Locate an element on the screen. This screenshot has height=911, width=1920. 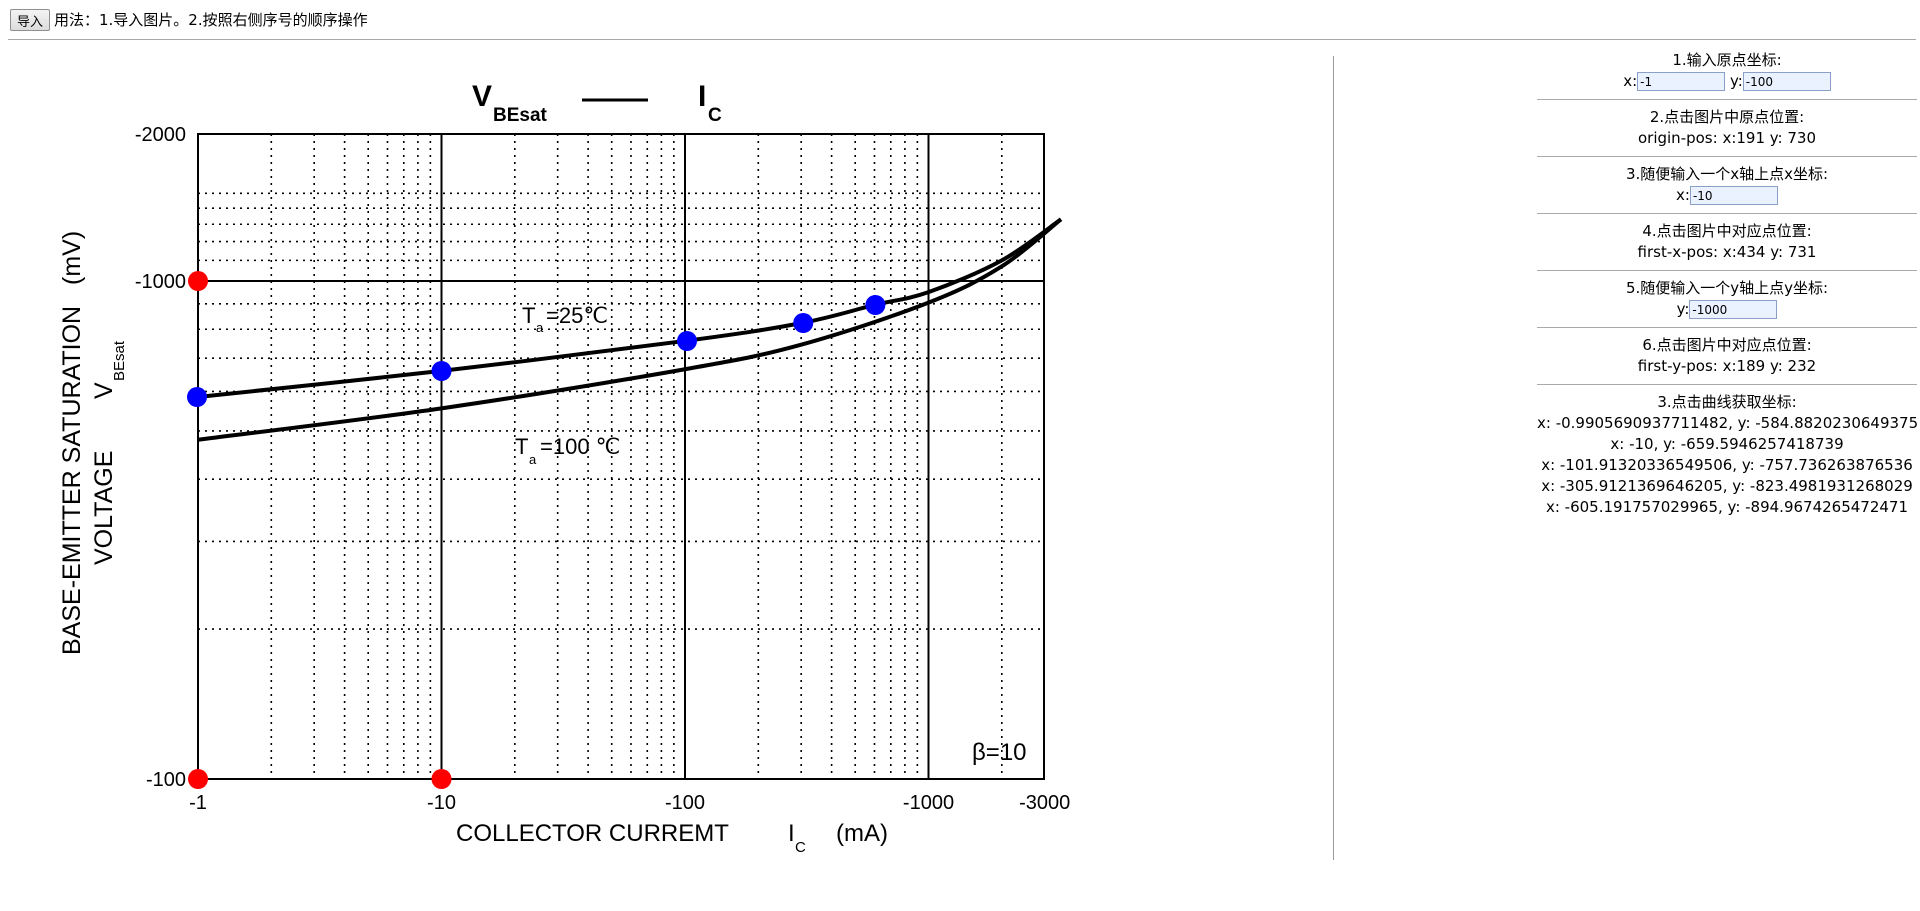
step-origin-input: 1.输入原点坐标: x: y: is located at coordinates (1727, 75).